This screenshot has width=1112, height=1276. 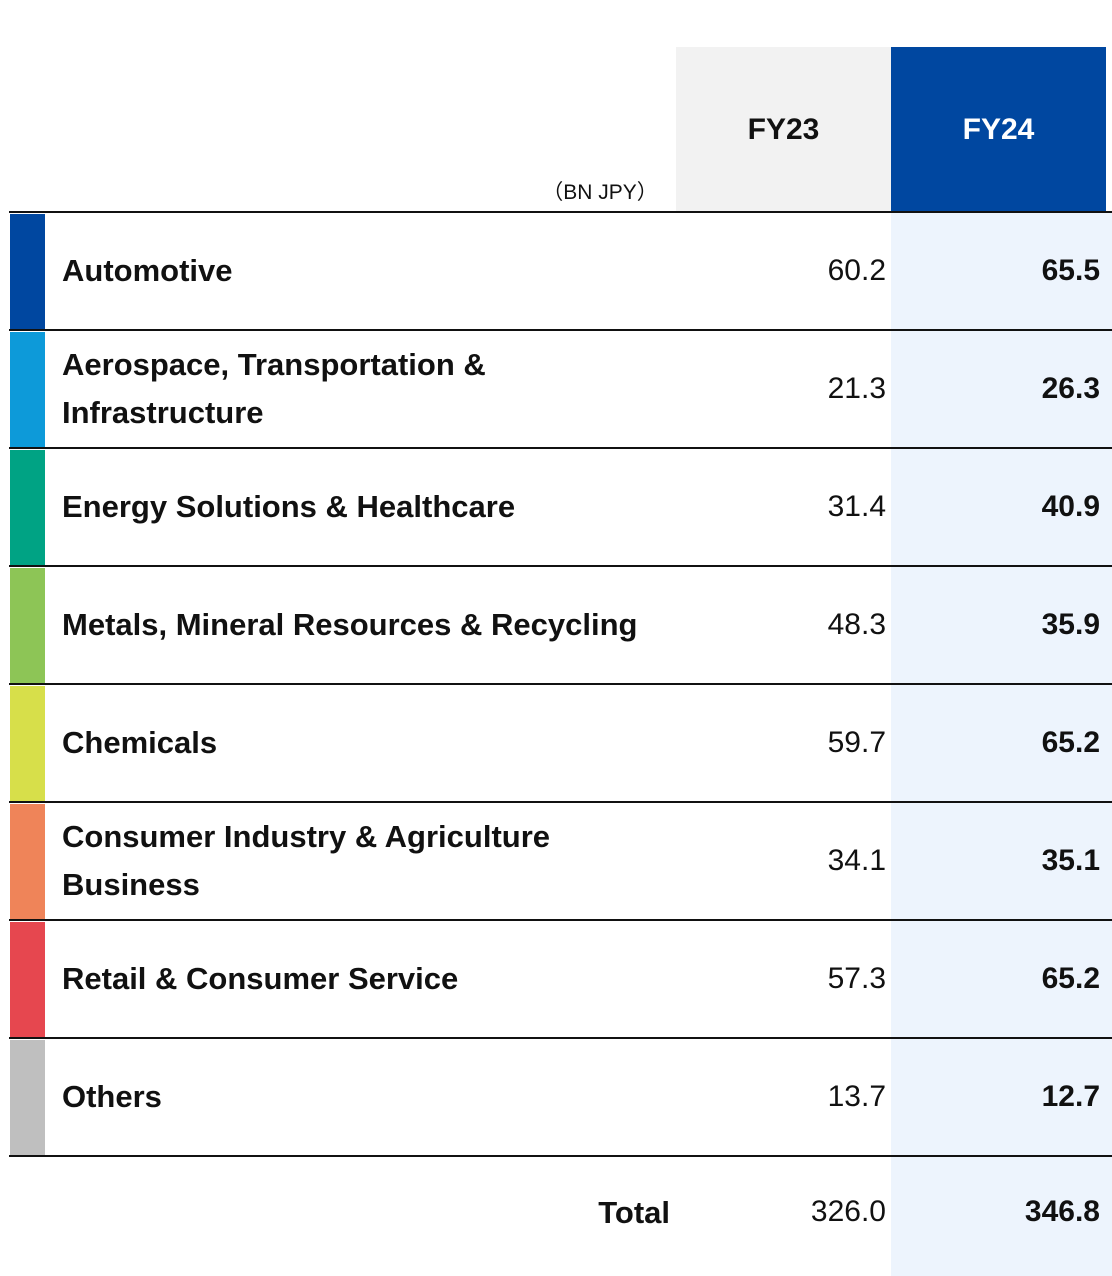 What do you see at coordinates (1070, 624) in the screenshot?
I see `value-fy24: 35.9` at bounding box center [1070, 624].